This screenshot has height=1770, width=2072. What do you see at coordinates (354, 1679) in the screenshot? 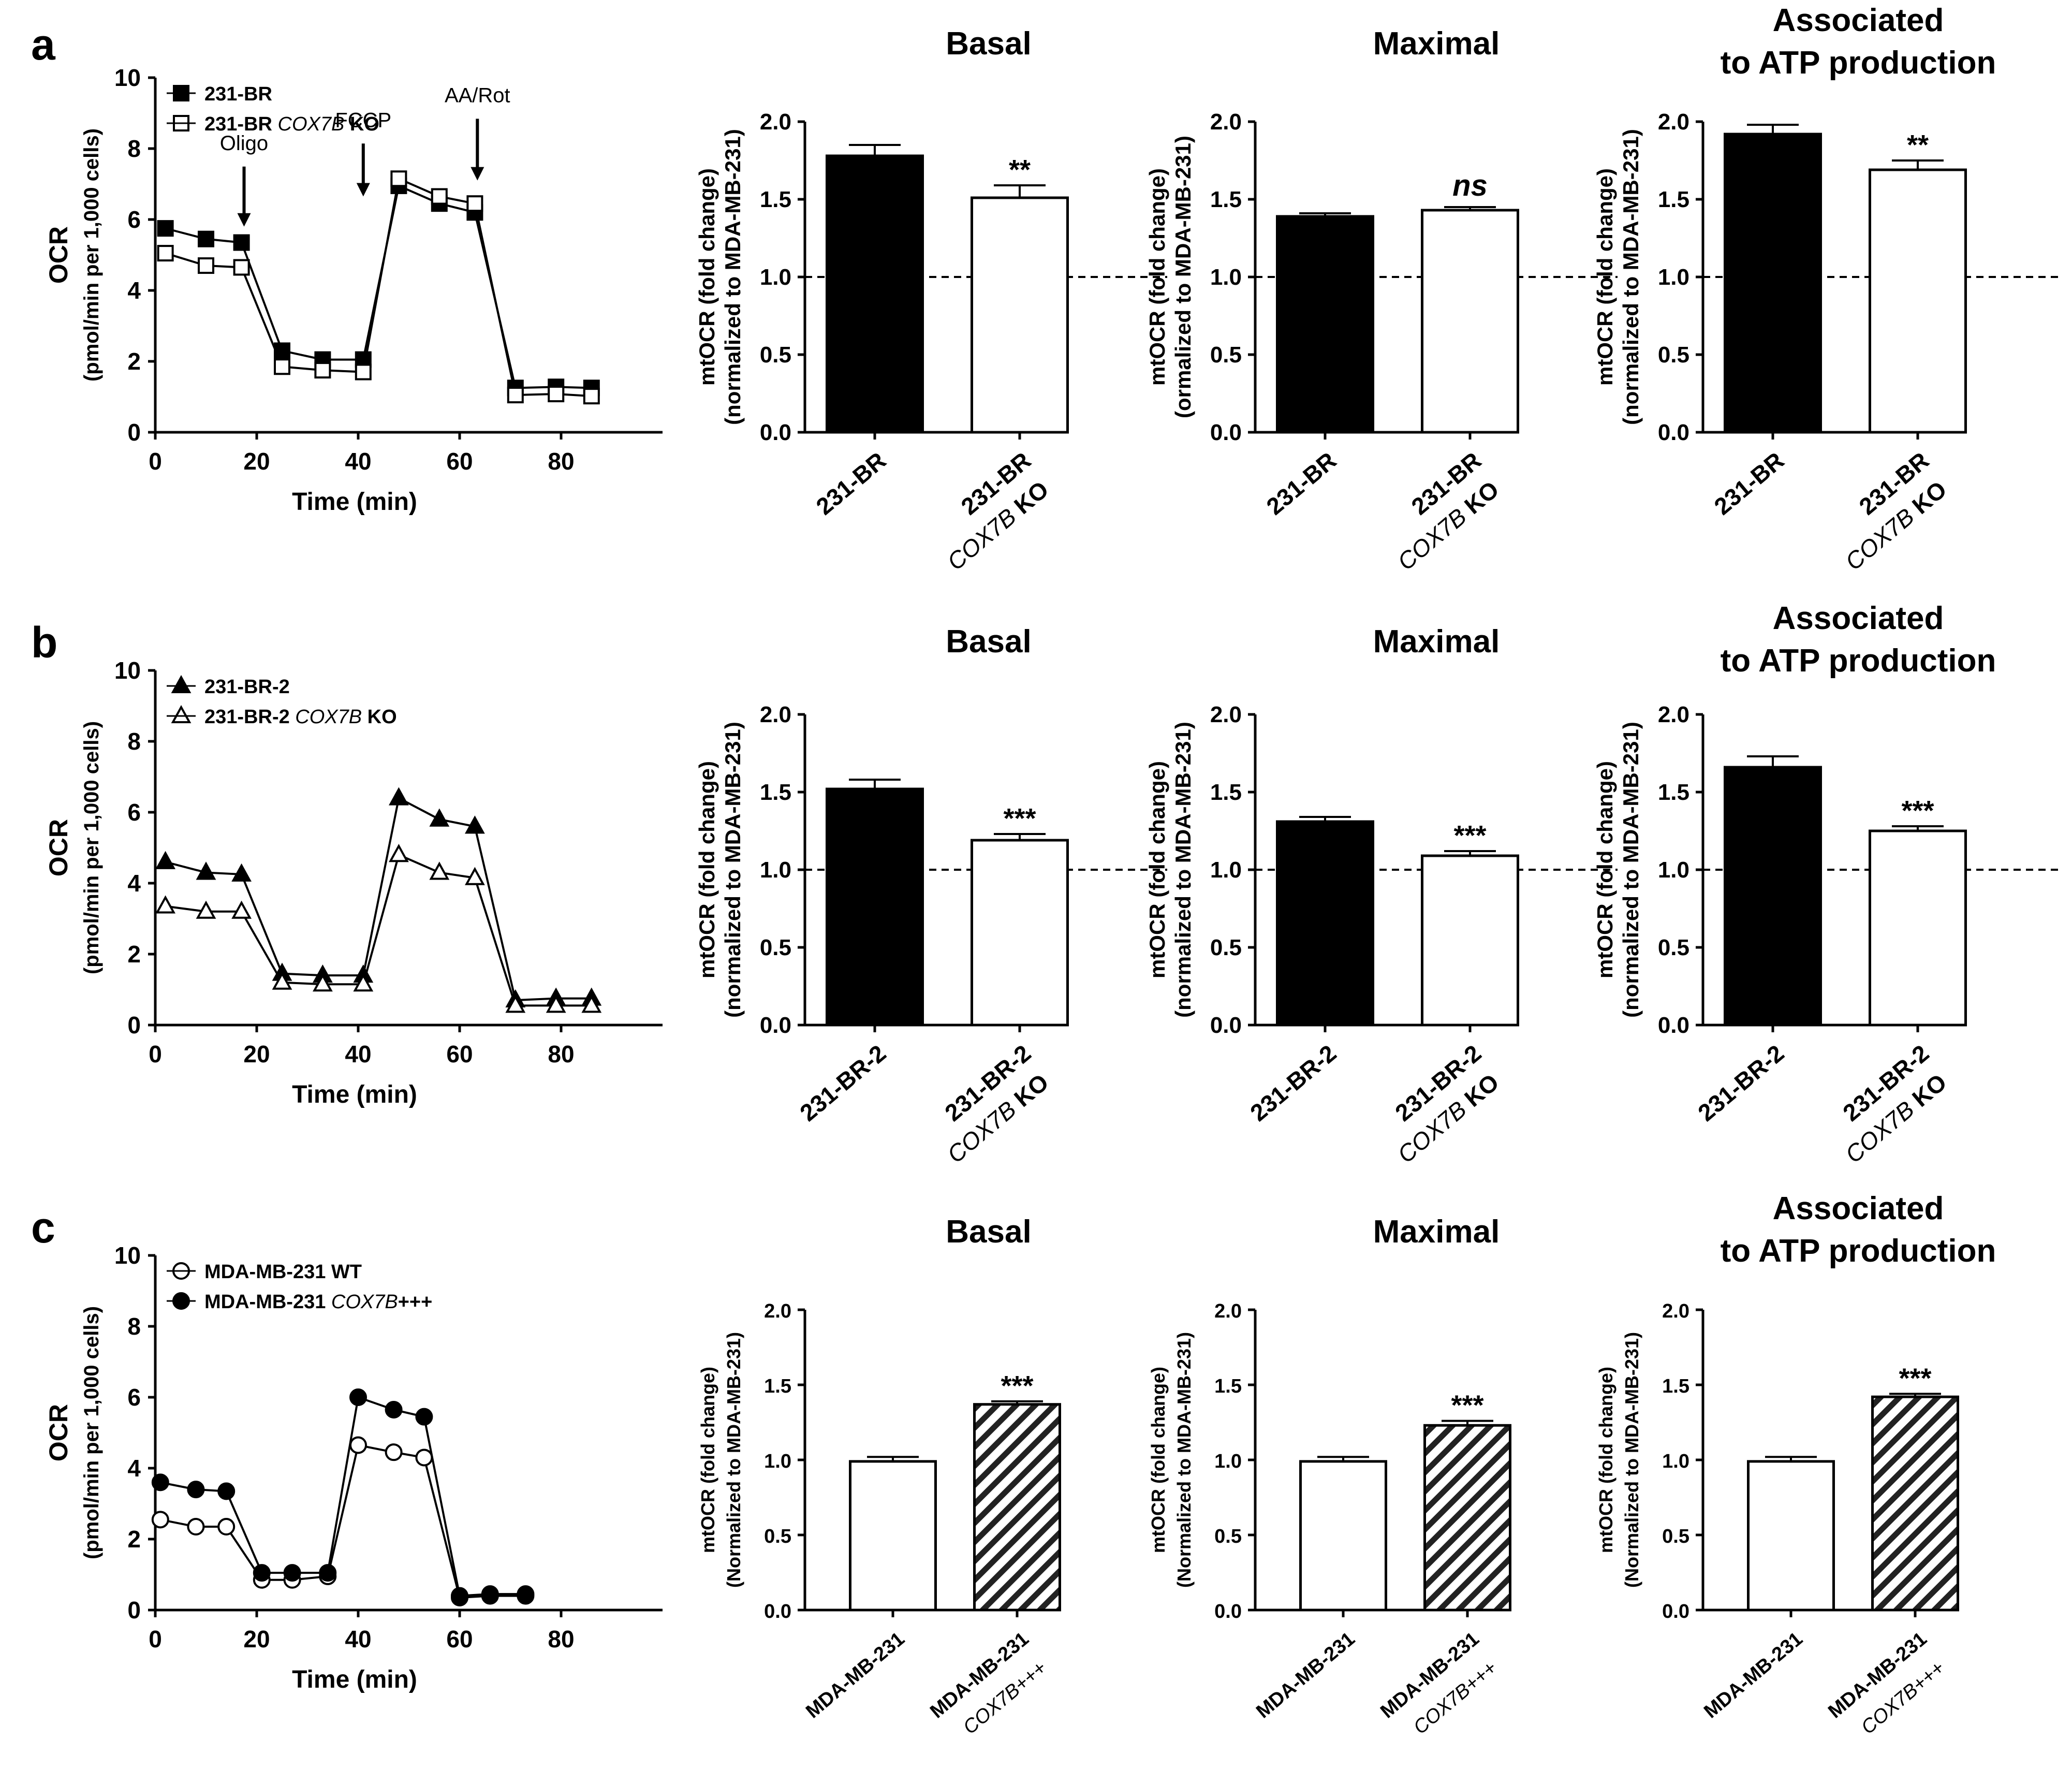
I see `x-axis-label: Time (min)` at bounding box center [354, 1679].